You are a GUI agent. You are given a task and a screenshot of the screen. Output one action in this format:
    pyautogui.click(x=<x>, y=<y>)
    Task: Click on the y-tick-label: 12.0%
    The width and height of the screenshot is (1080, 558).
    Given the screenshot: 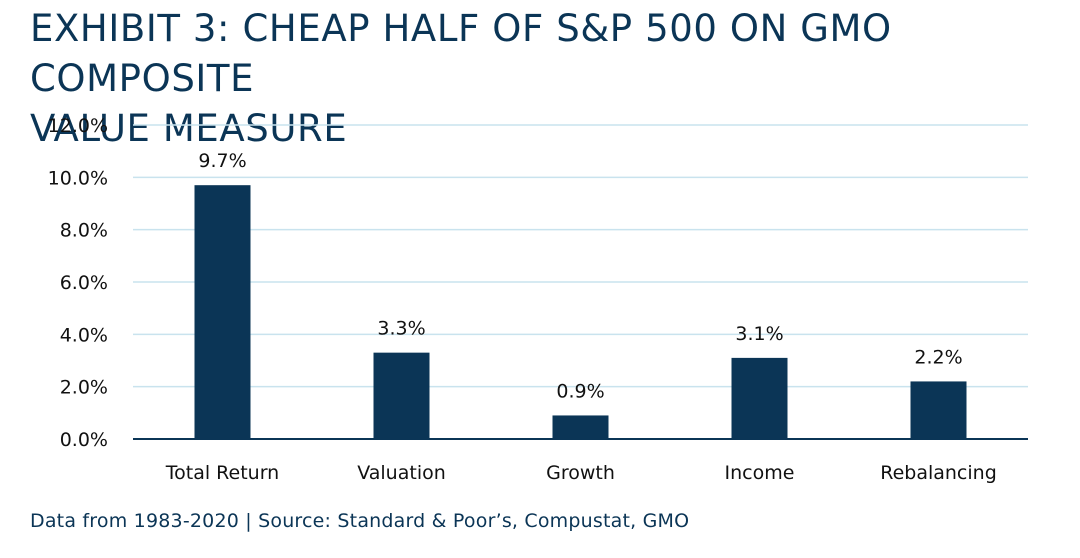 What is the action you would take?
    pyautogui.click(x=78, y=126)
    